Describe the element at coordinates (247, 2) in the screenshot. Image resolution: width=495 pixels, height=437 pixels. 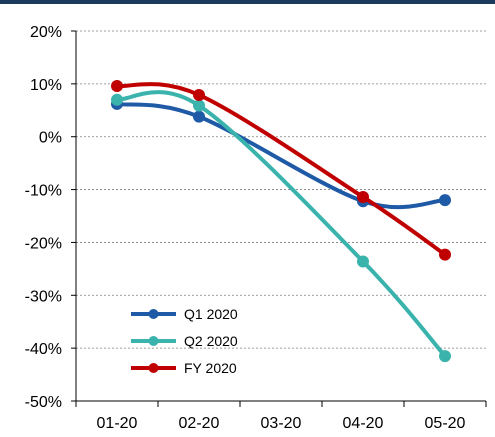
I see `top-accent-bar` at that location.